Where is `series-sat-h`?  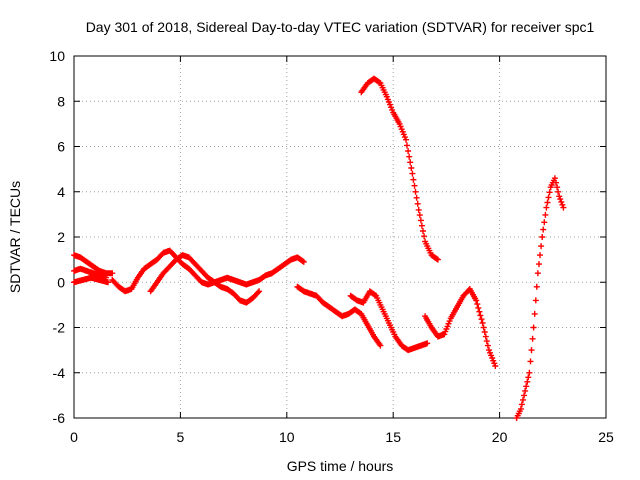 series-sat-h is located at coordinates (399, 169).